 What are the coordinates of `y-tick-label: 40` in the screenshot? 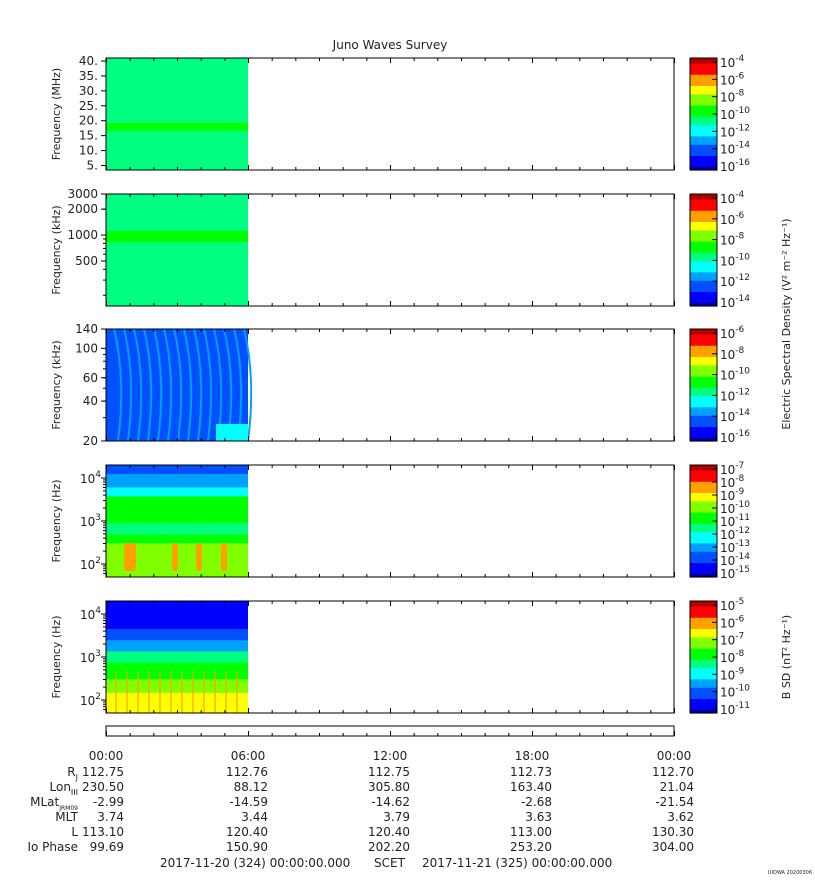 It's located at (90, 401).